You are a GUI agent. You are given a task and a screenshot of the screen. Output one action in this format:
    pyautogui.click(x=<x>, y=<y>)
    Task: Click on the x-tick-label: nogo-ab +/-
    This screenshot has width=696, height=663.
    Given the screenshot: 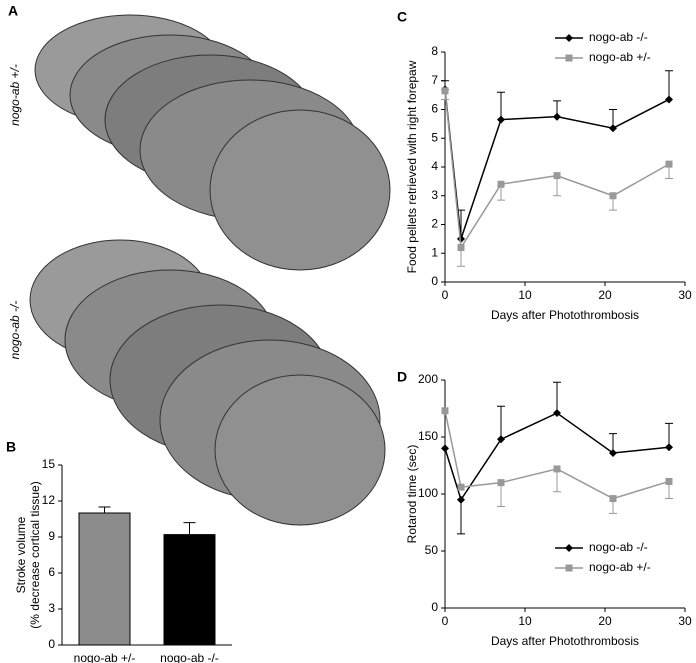 What is the action you would take?
    pyautogui.click(x=105, y=657)
    